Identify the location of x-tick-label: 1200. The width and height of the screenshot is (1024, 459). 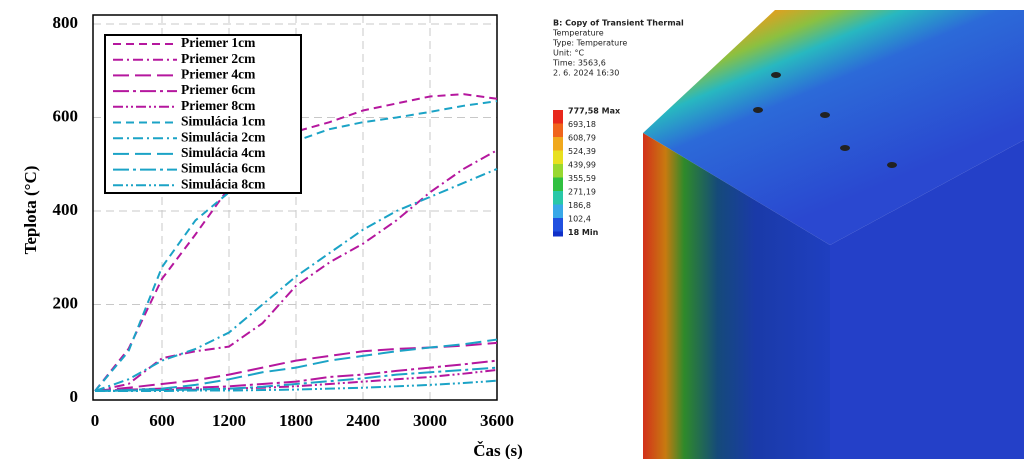
(229, 420).